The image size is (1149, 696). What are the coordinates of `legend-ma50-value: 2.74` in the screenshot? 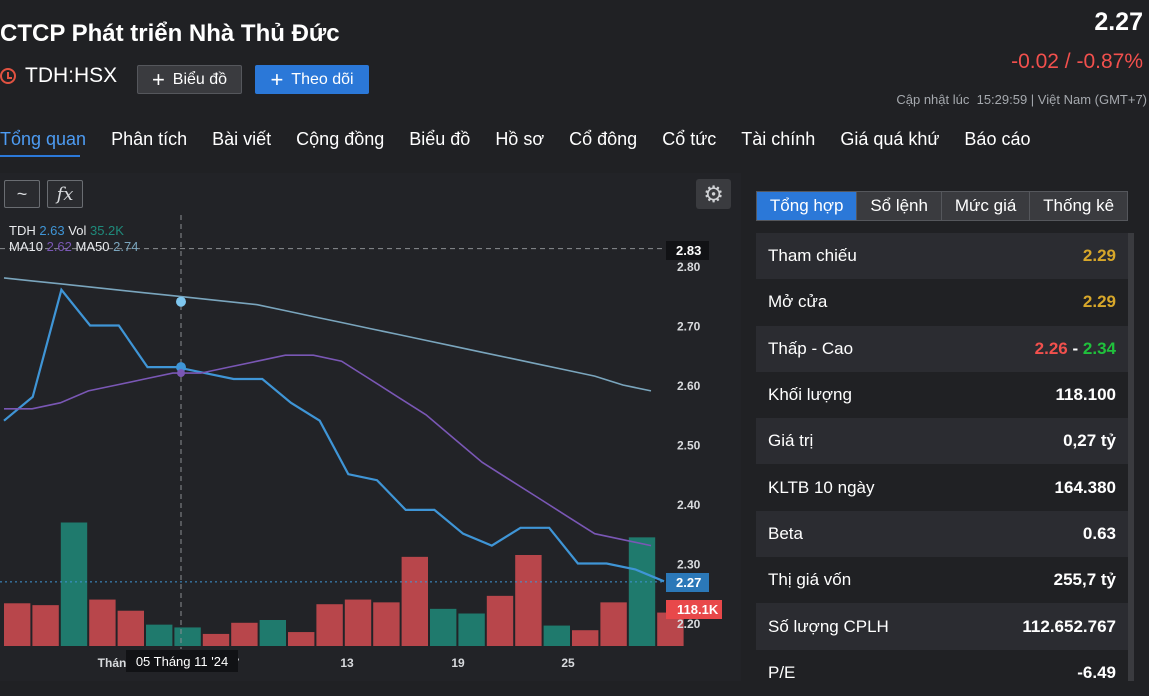 It's located at (126, 246).